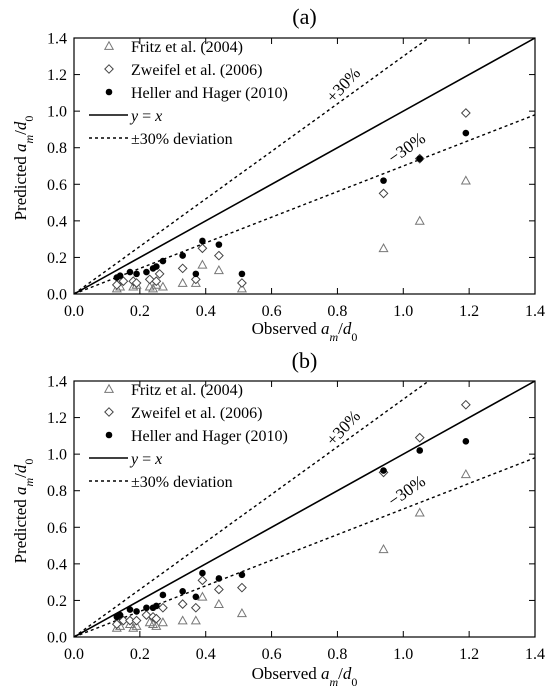  What do you see at coordinates (206, 654) in the screenshot?
I see `x-tick-label: 0.4` at bounding box center [206, 654].